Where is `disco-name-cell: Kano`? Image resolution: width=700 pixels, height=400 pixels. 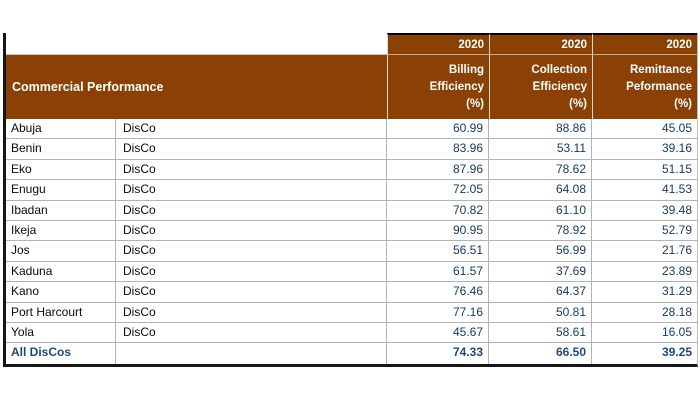 disco-name-cell: Kano is located at coordinates (61, 292).